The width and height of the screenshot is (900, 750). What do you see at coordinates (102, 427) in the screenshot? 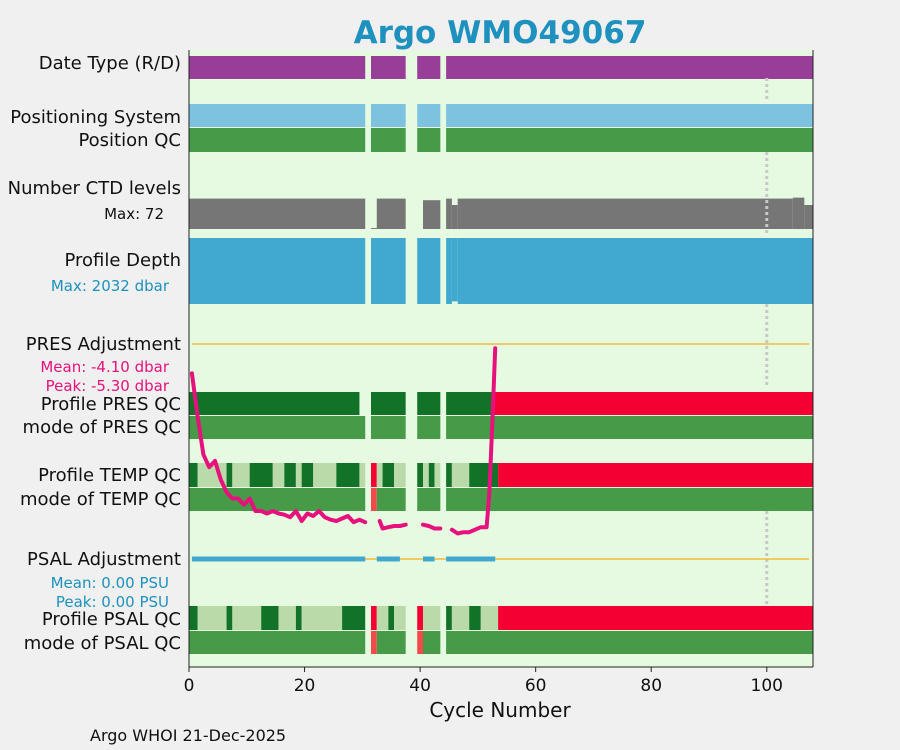
I see `label-mode-pres-qc: mode of PRES QC` at bounding box center [102, 427].